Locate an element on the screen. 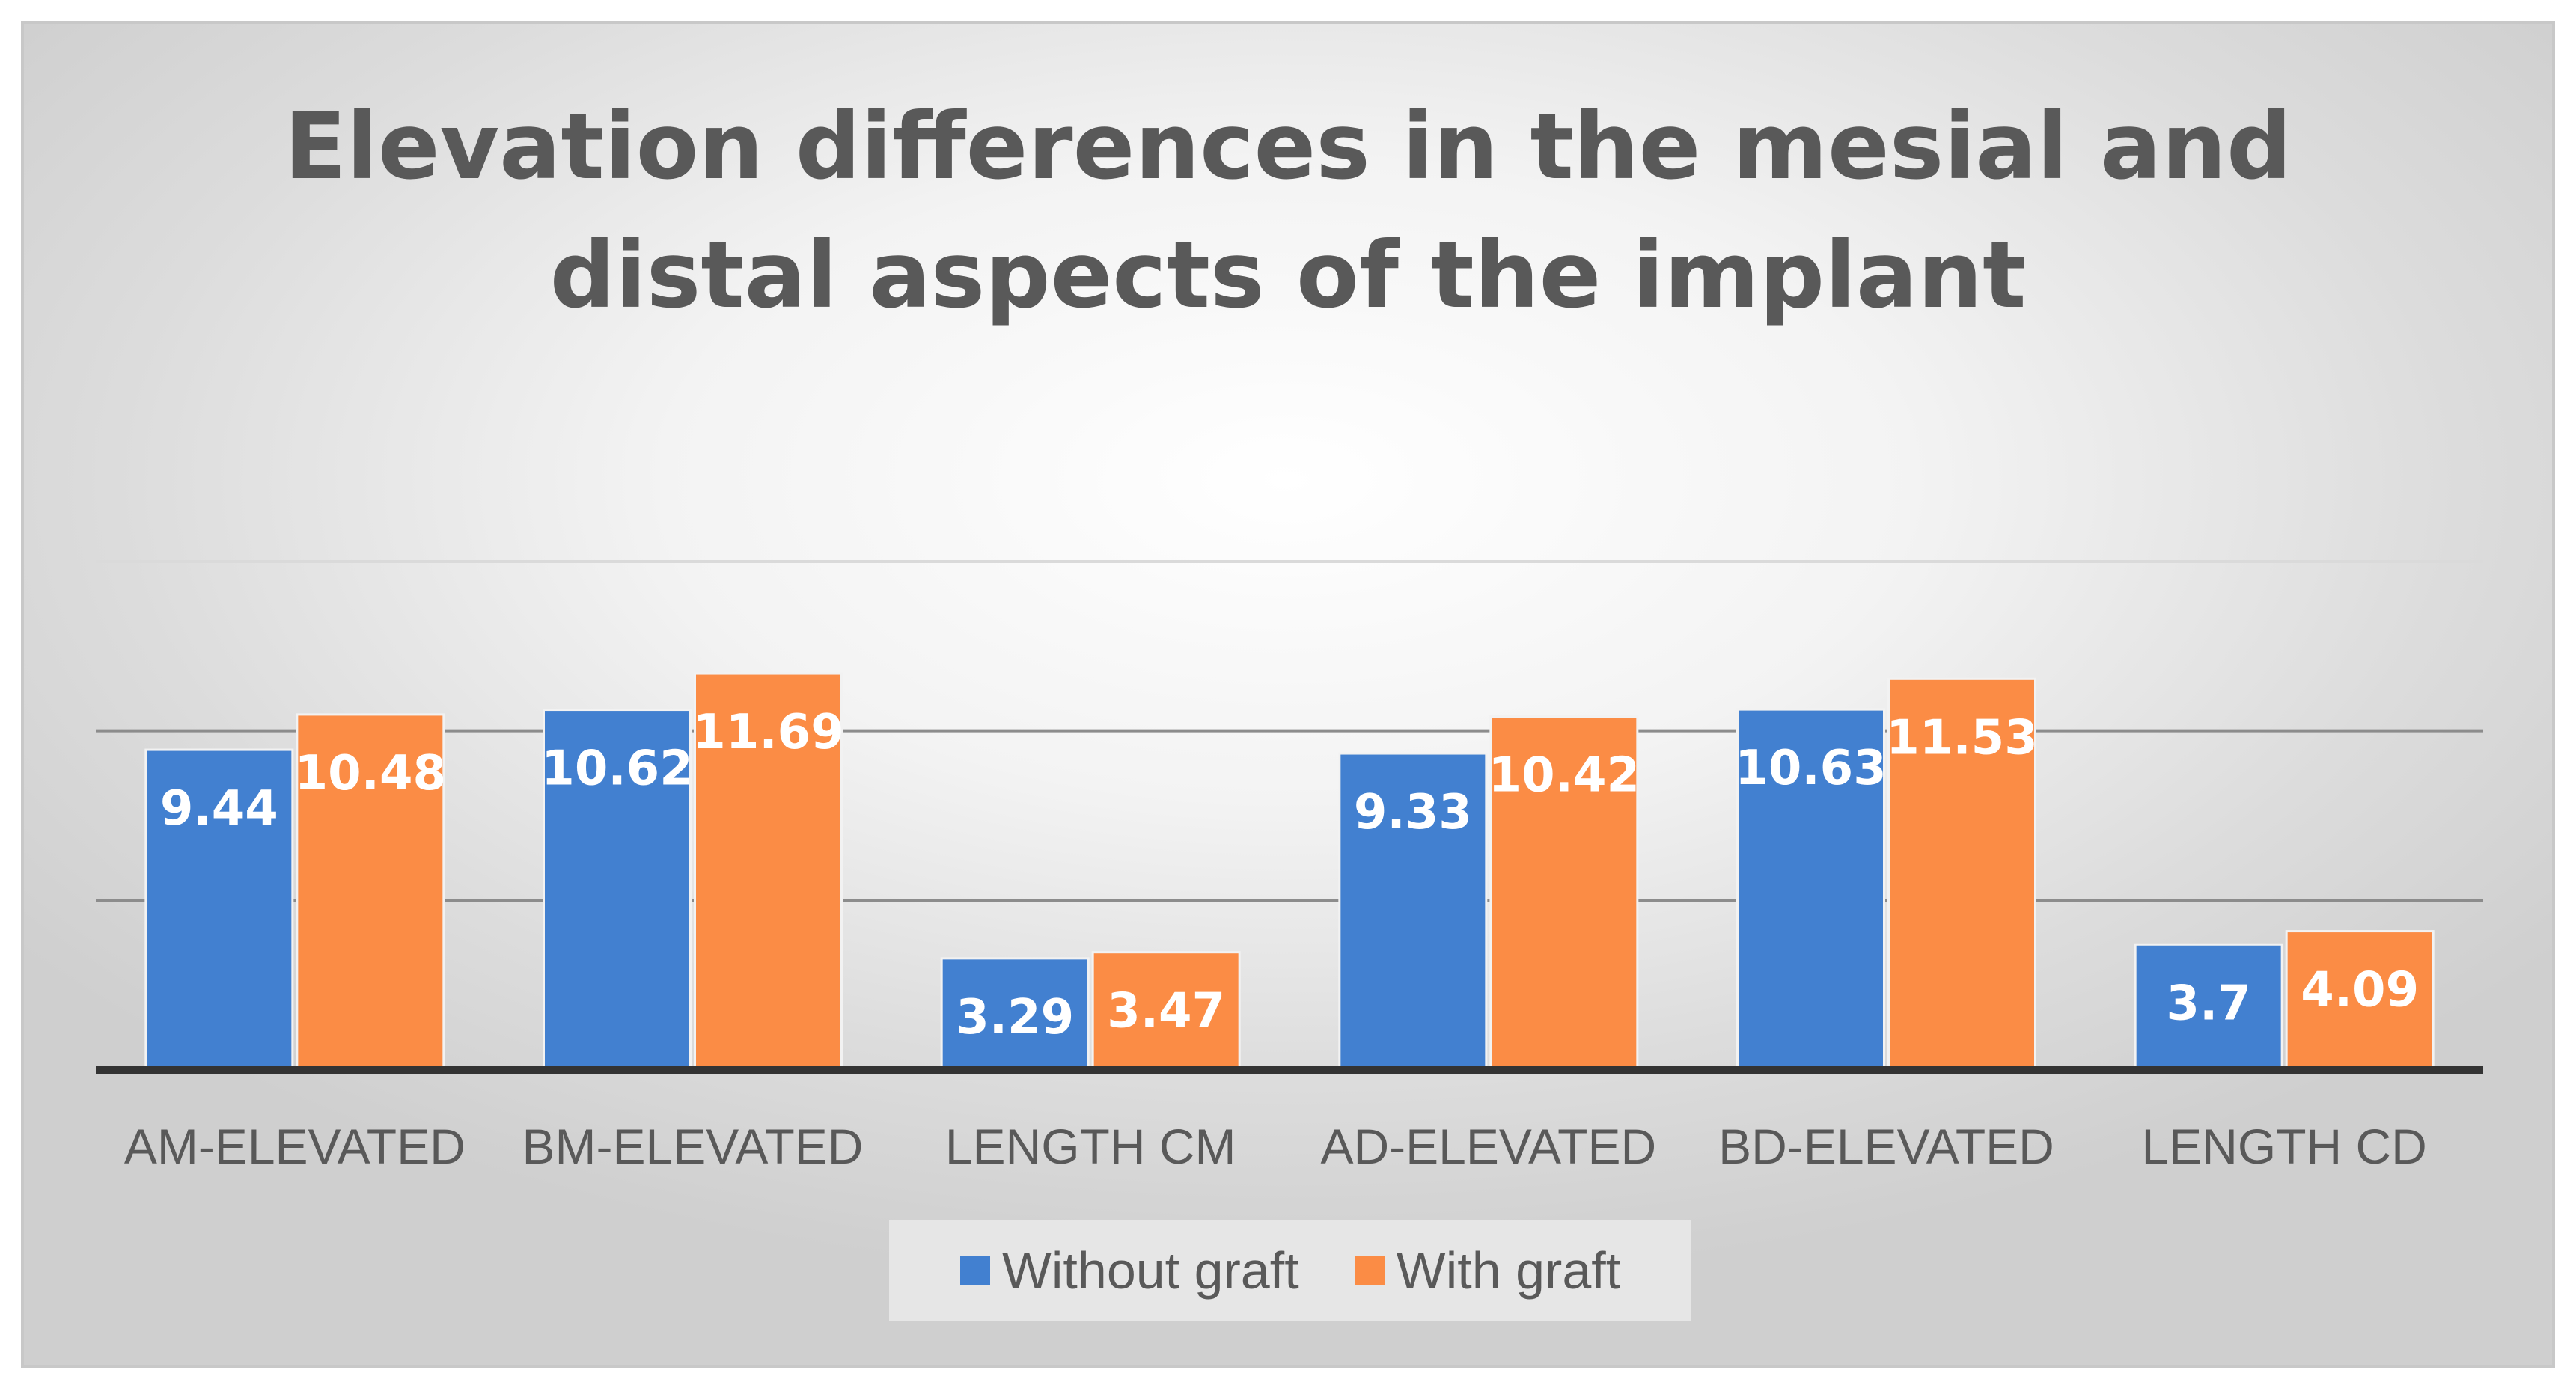  bar-ad-elevated-with-graft is located at coordinates (1564, 893).